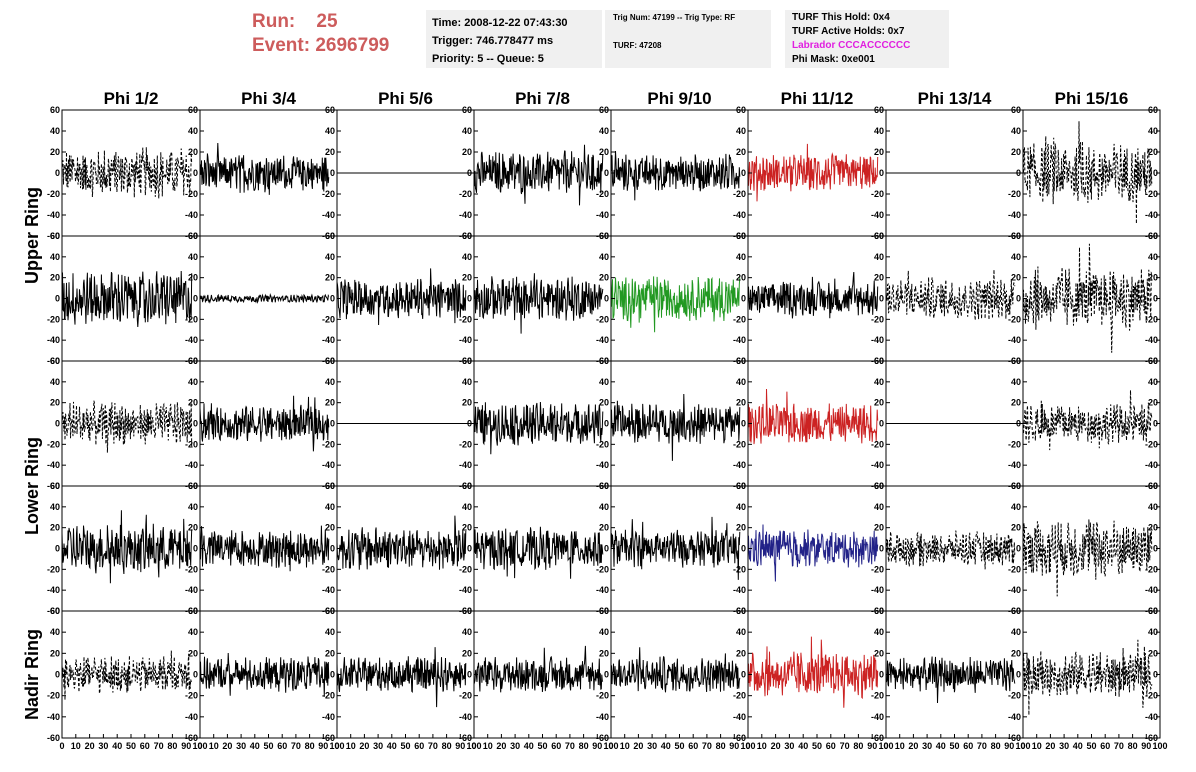  What do you see at coordinates (848, 31) in the screenshot?
I see `turf-active-text: TURF Active Holds: 0x7` at bounding box center [848, 31].